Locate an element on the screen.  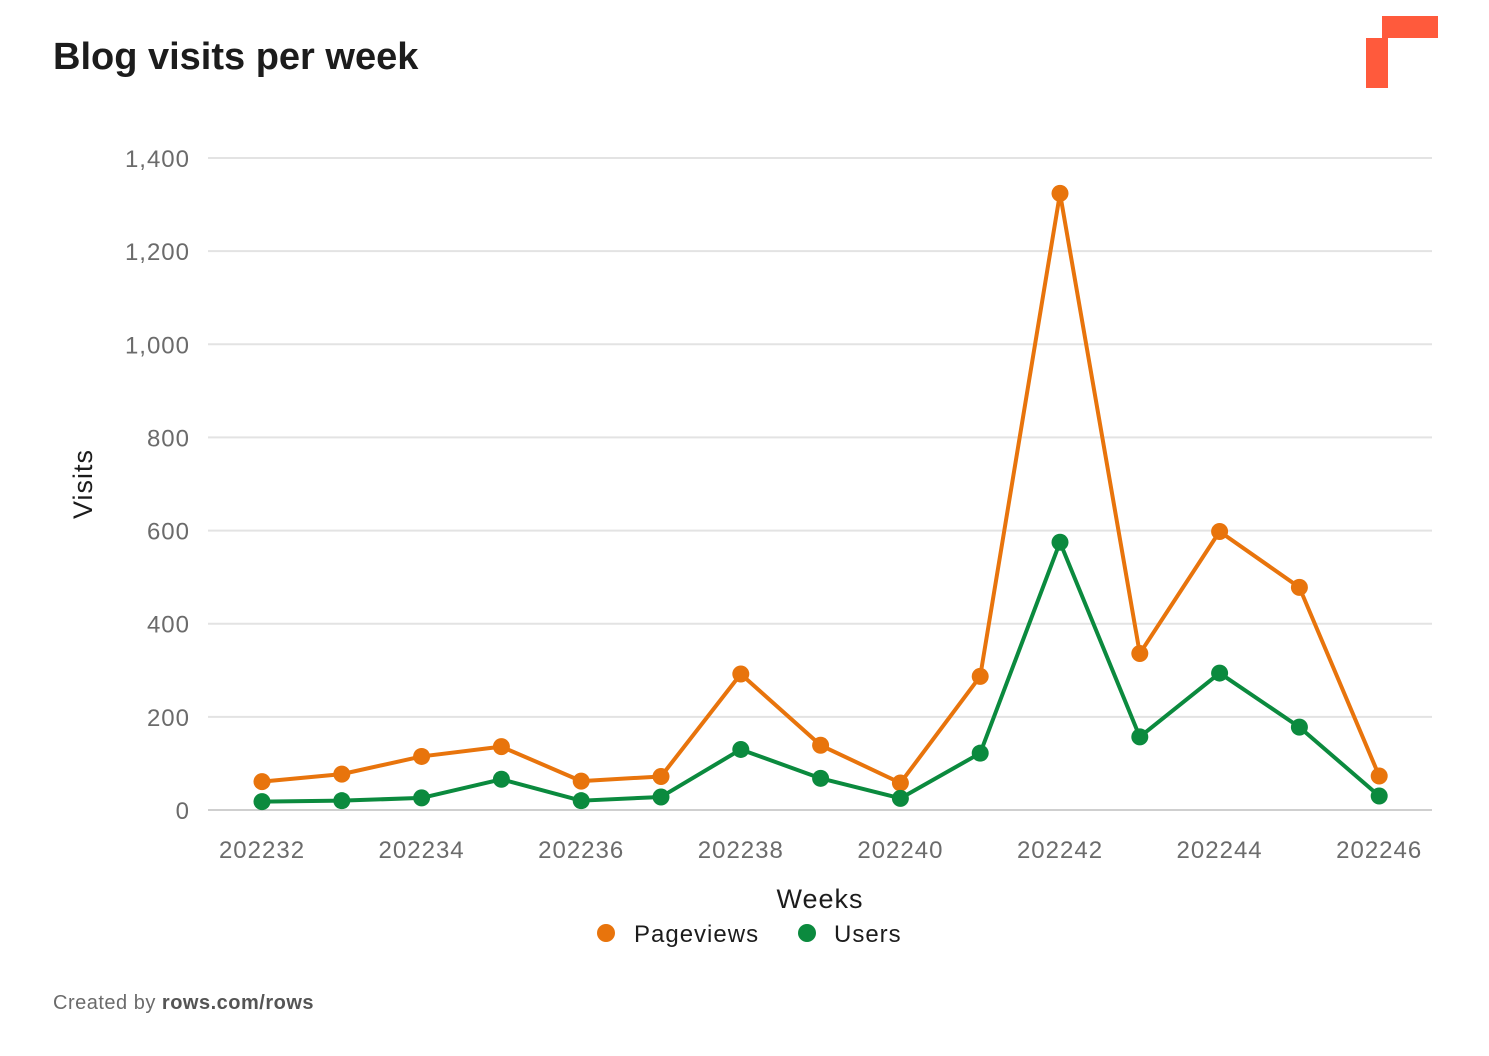
y-axis-ticks: 0 200 400 600 800 1,000 1,200 1,400 is located at coordinates (157, 485).